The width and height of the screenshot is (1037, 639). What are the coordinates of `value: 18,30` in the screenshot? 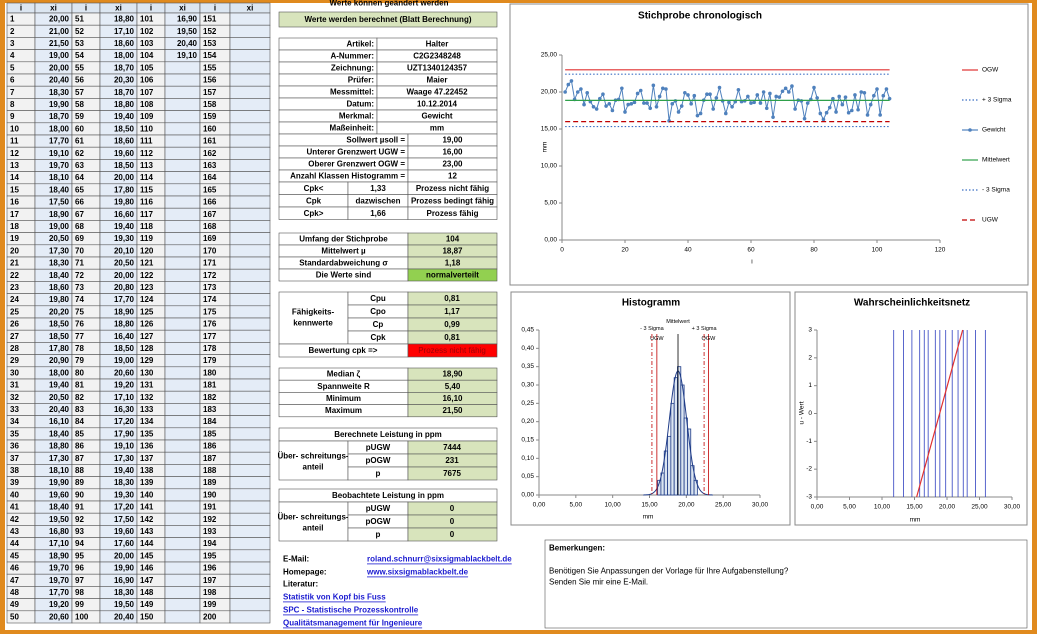 It's located at (59, 263).